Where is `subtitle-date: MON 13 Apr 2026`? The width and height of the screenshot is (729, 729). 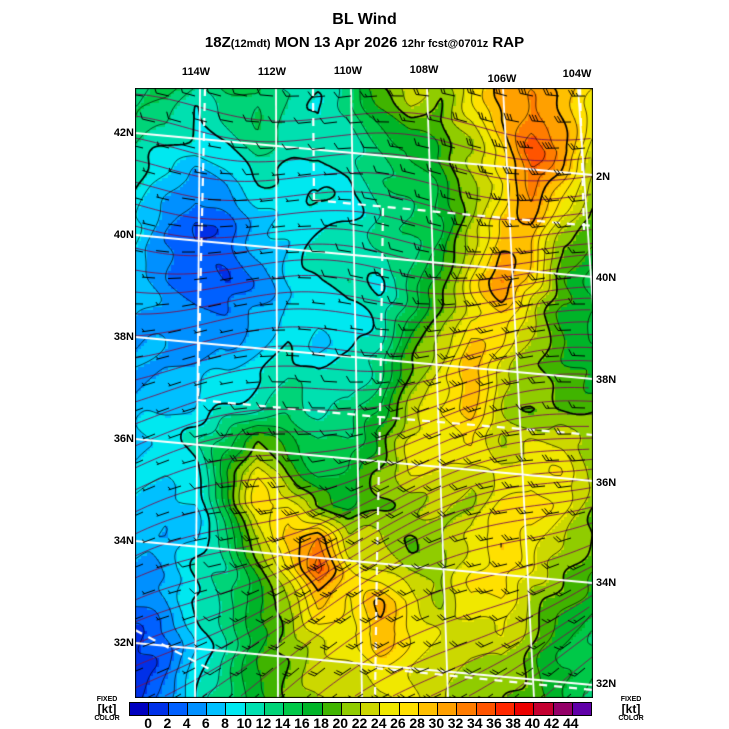 subtitle-date: MON 13 Apr 2026 is located at coordinates (336, 42).